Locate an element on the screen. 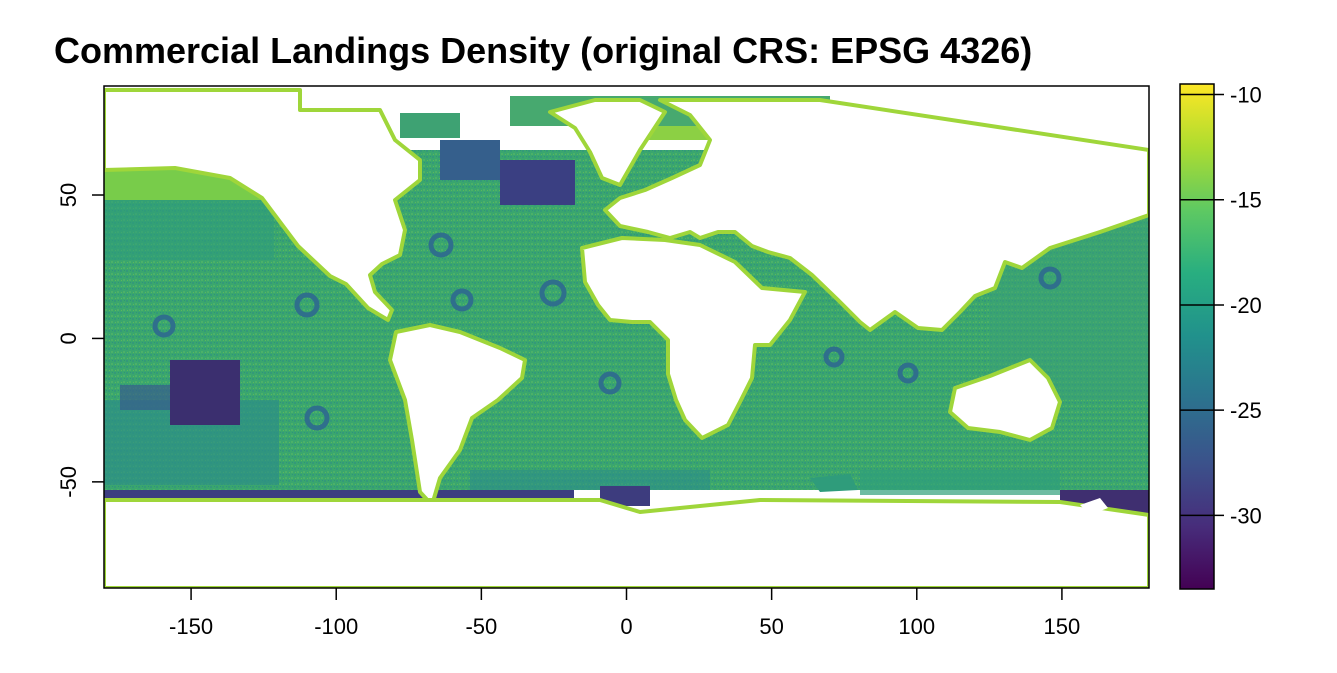 This screenshot has height=673, width=1337. colorbar-tick-label: -25 is located at coordinates (1246, 410).